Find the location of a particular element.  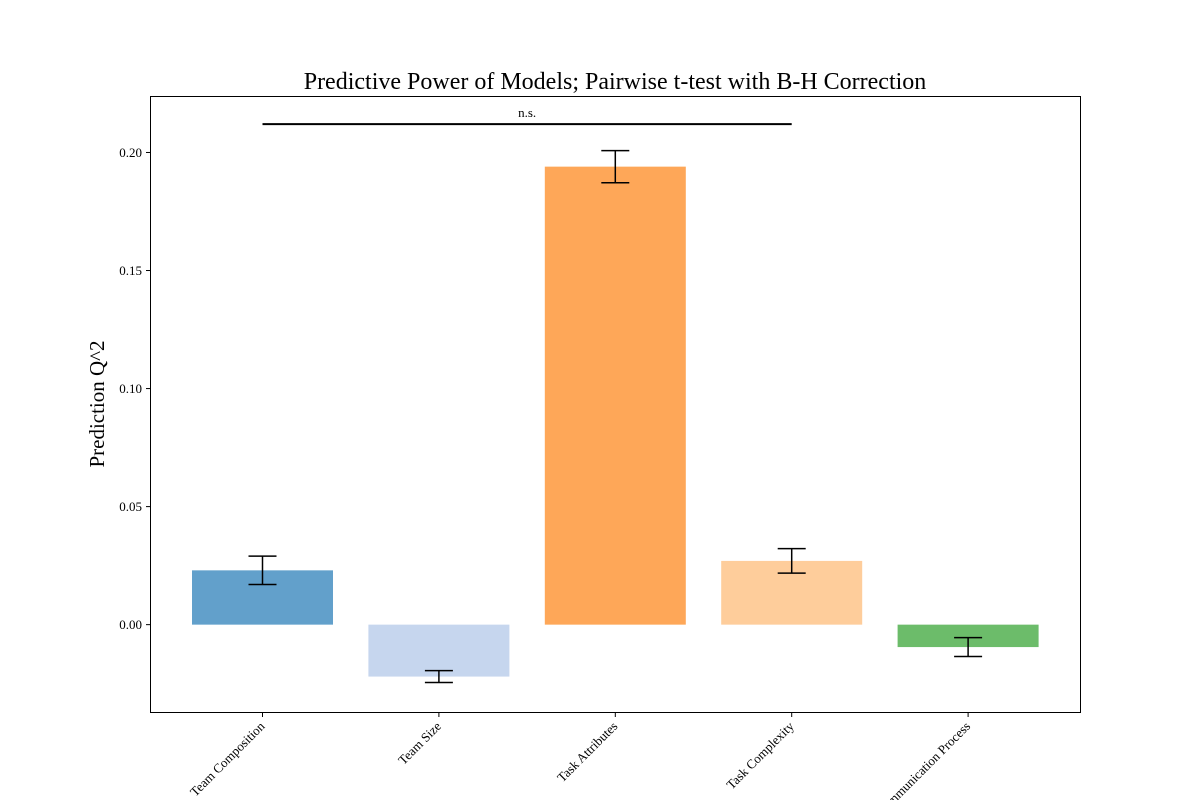

y-tick-label-1: 0.05 is located at coordinates (130, 506).